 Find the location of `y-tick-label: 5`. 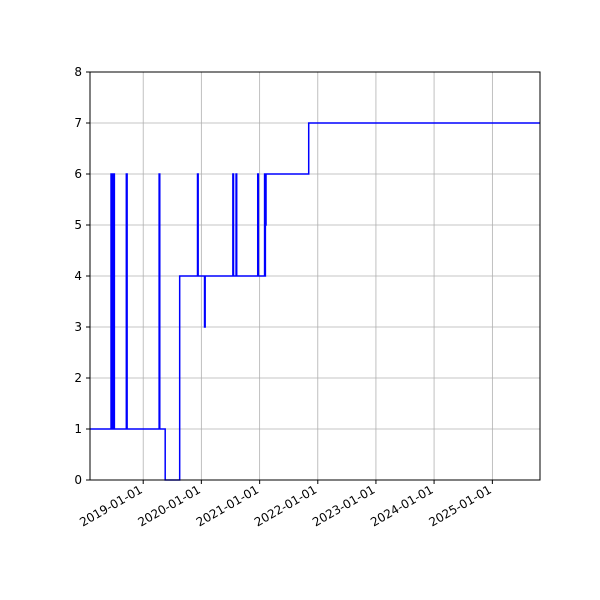

y-tick-label: 5 is located at coordinates (78, 225).